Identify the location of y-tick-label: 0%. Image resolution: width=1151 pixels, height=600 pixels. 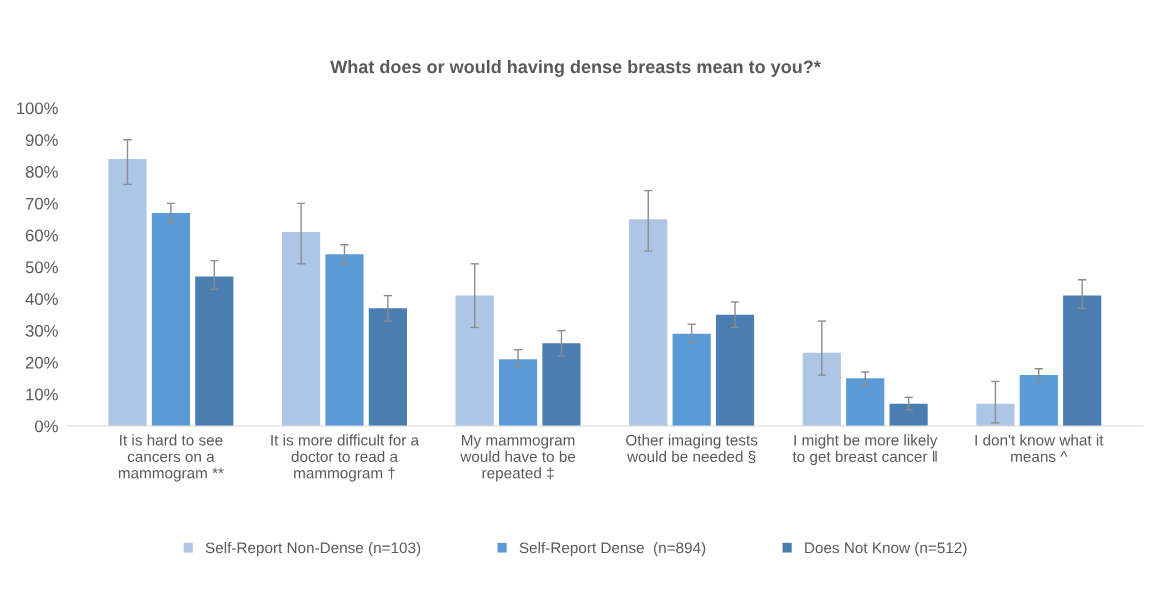
(46, 426).